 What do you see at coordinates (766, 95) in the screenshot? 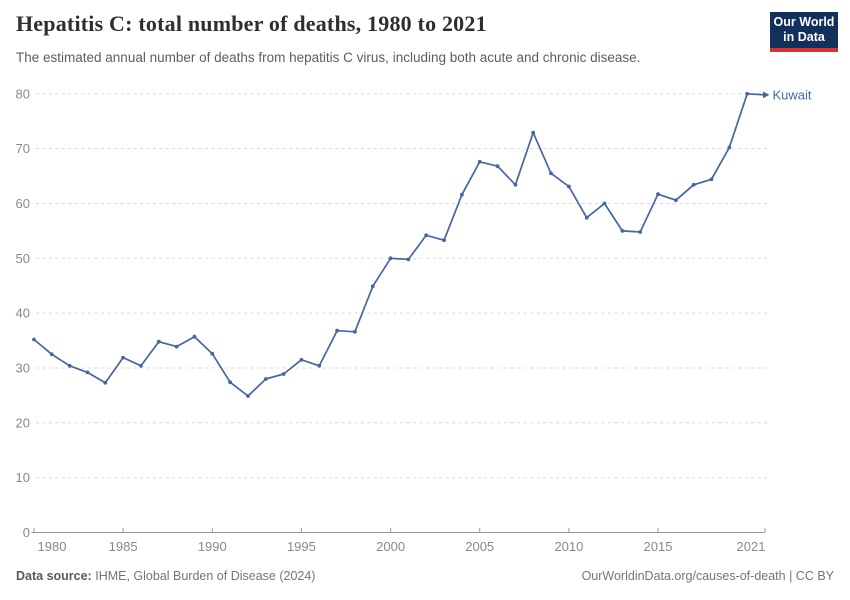
I see `line-end-arrow-icon` at bounding box center [766, 95].